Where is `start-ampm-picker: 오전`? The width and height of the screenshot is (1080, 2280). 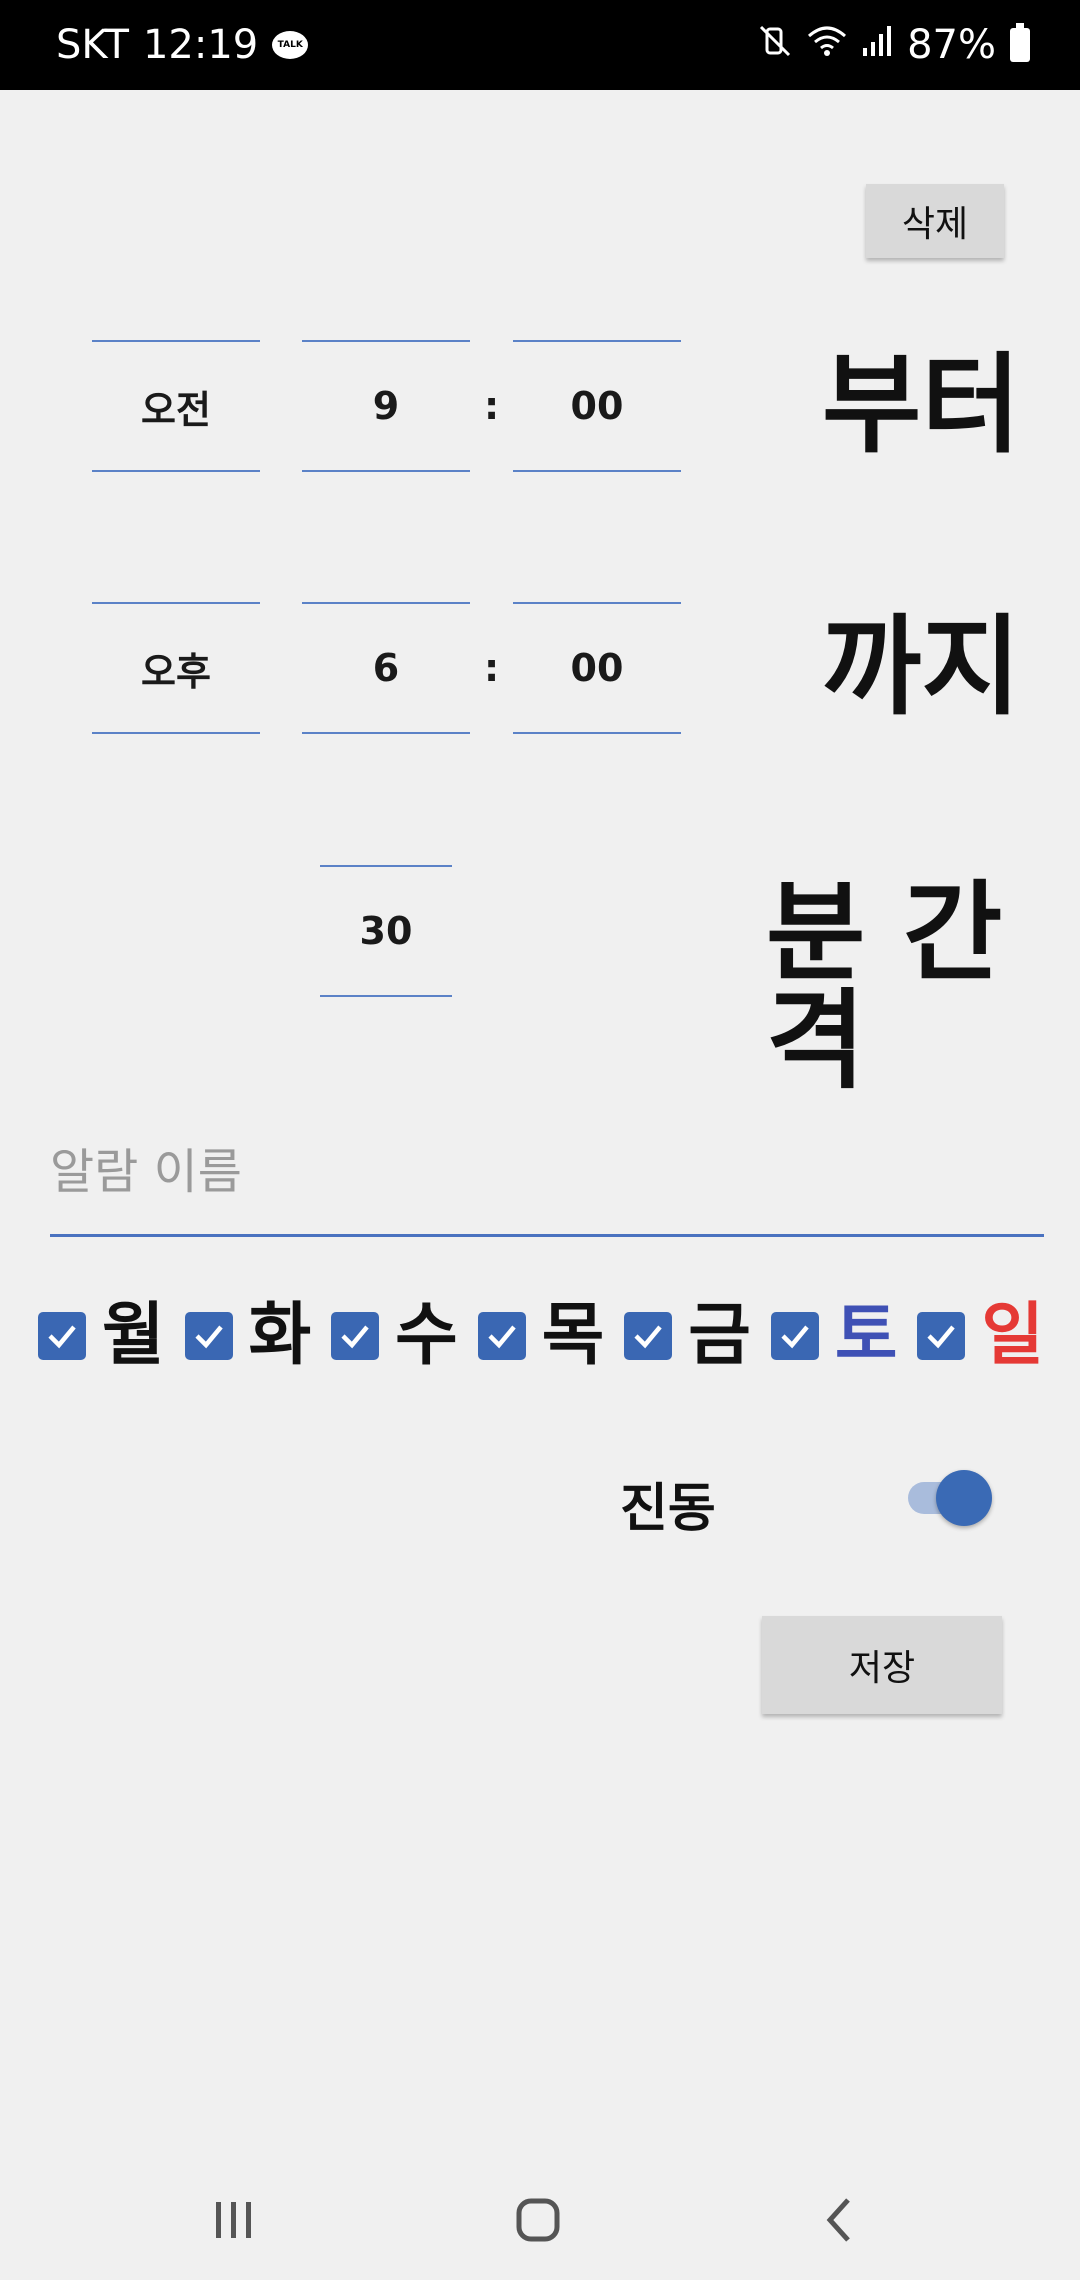 start-ampm-picker: 오전 is located at coordinates (176, 406).